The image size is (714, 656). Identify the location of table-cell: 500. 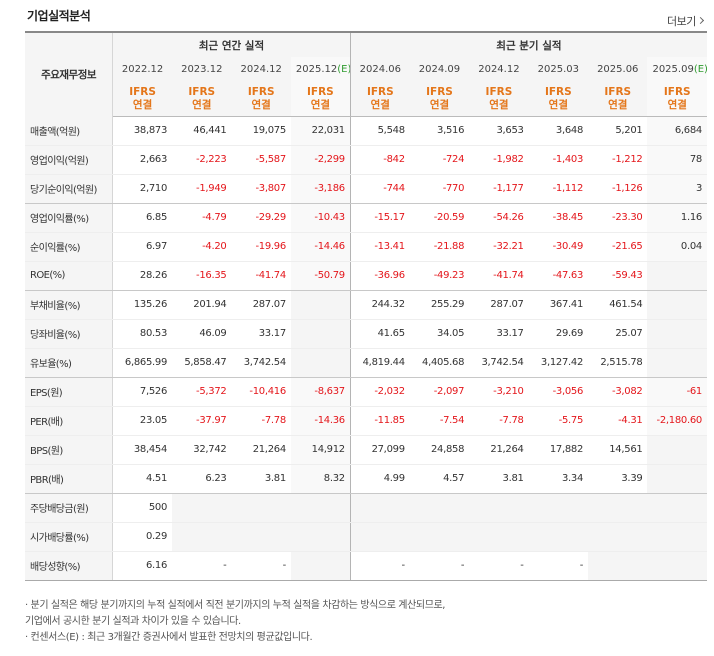
(142, 508).